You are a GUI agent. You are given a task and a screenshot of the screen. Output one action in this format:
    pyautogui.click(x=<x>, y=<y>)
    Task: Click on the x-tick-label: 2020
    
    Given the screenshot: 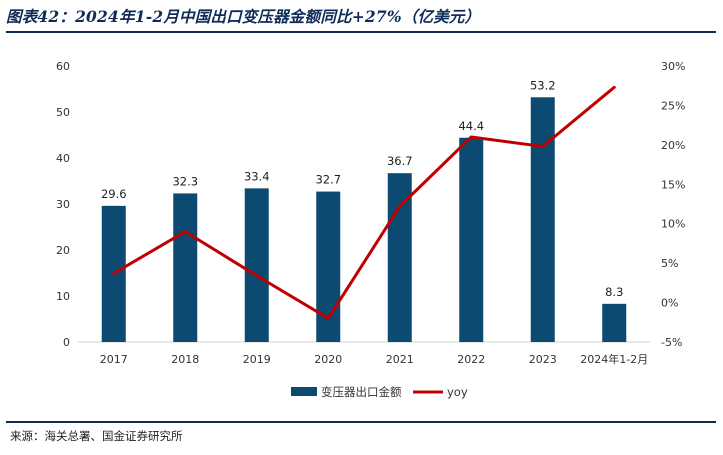 What is the action you would take?
    pyautogui.click(x=328, y=359)
    